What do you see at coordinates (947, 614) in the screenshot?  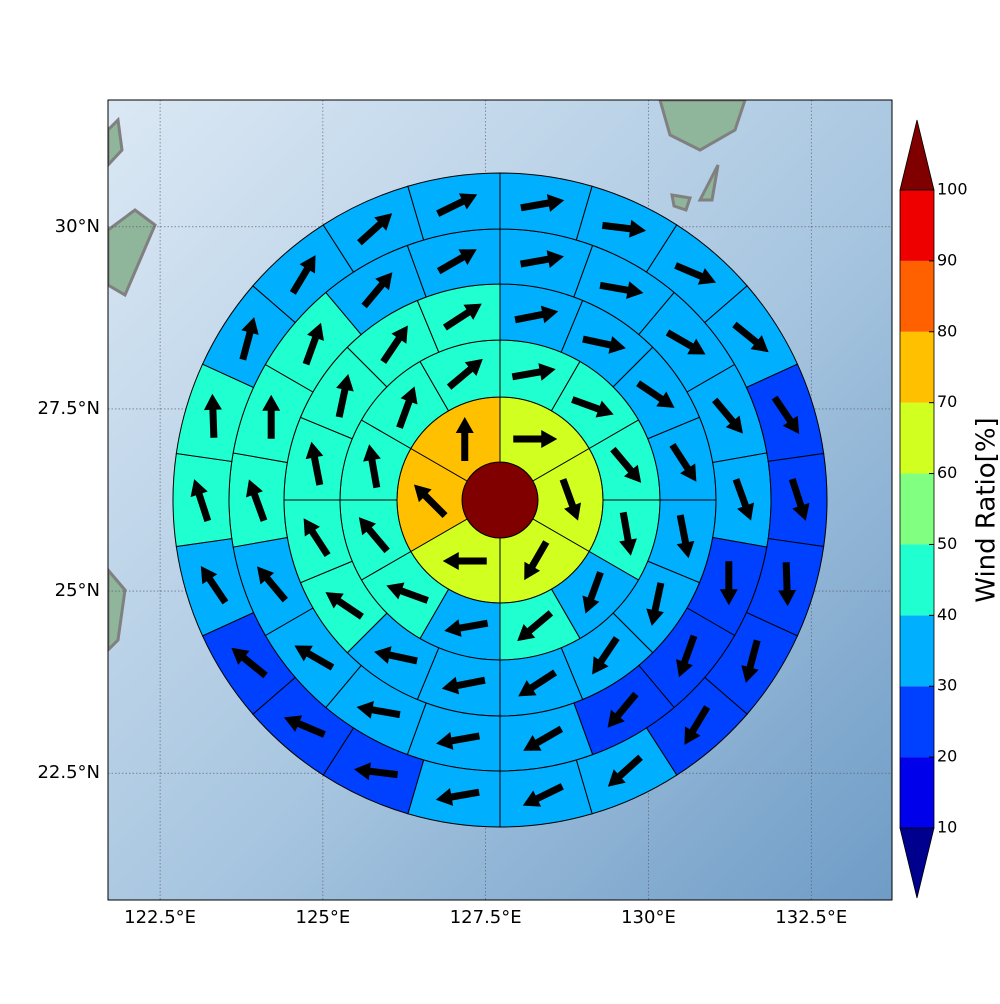 I see `colorbar-tick-label: 40` at bounding box center [947, 614].